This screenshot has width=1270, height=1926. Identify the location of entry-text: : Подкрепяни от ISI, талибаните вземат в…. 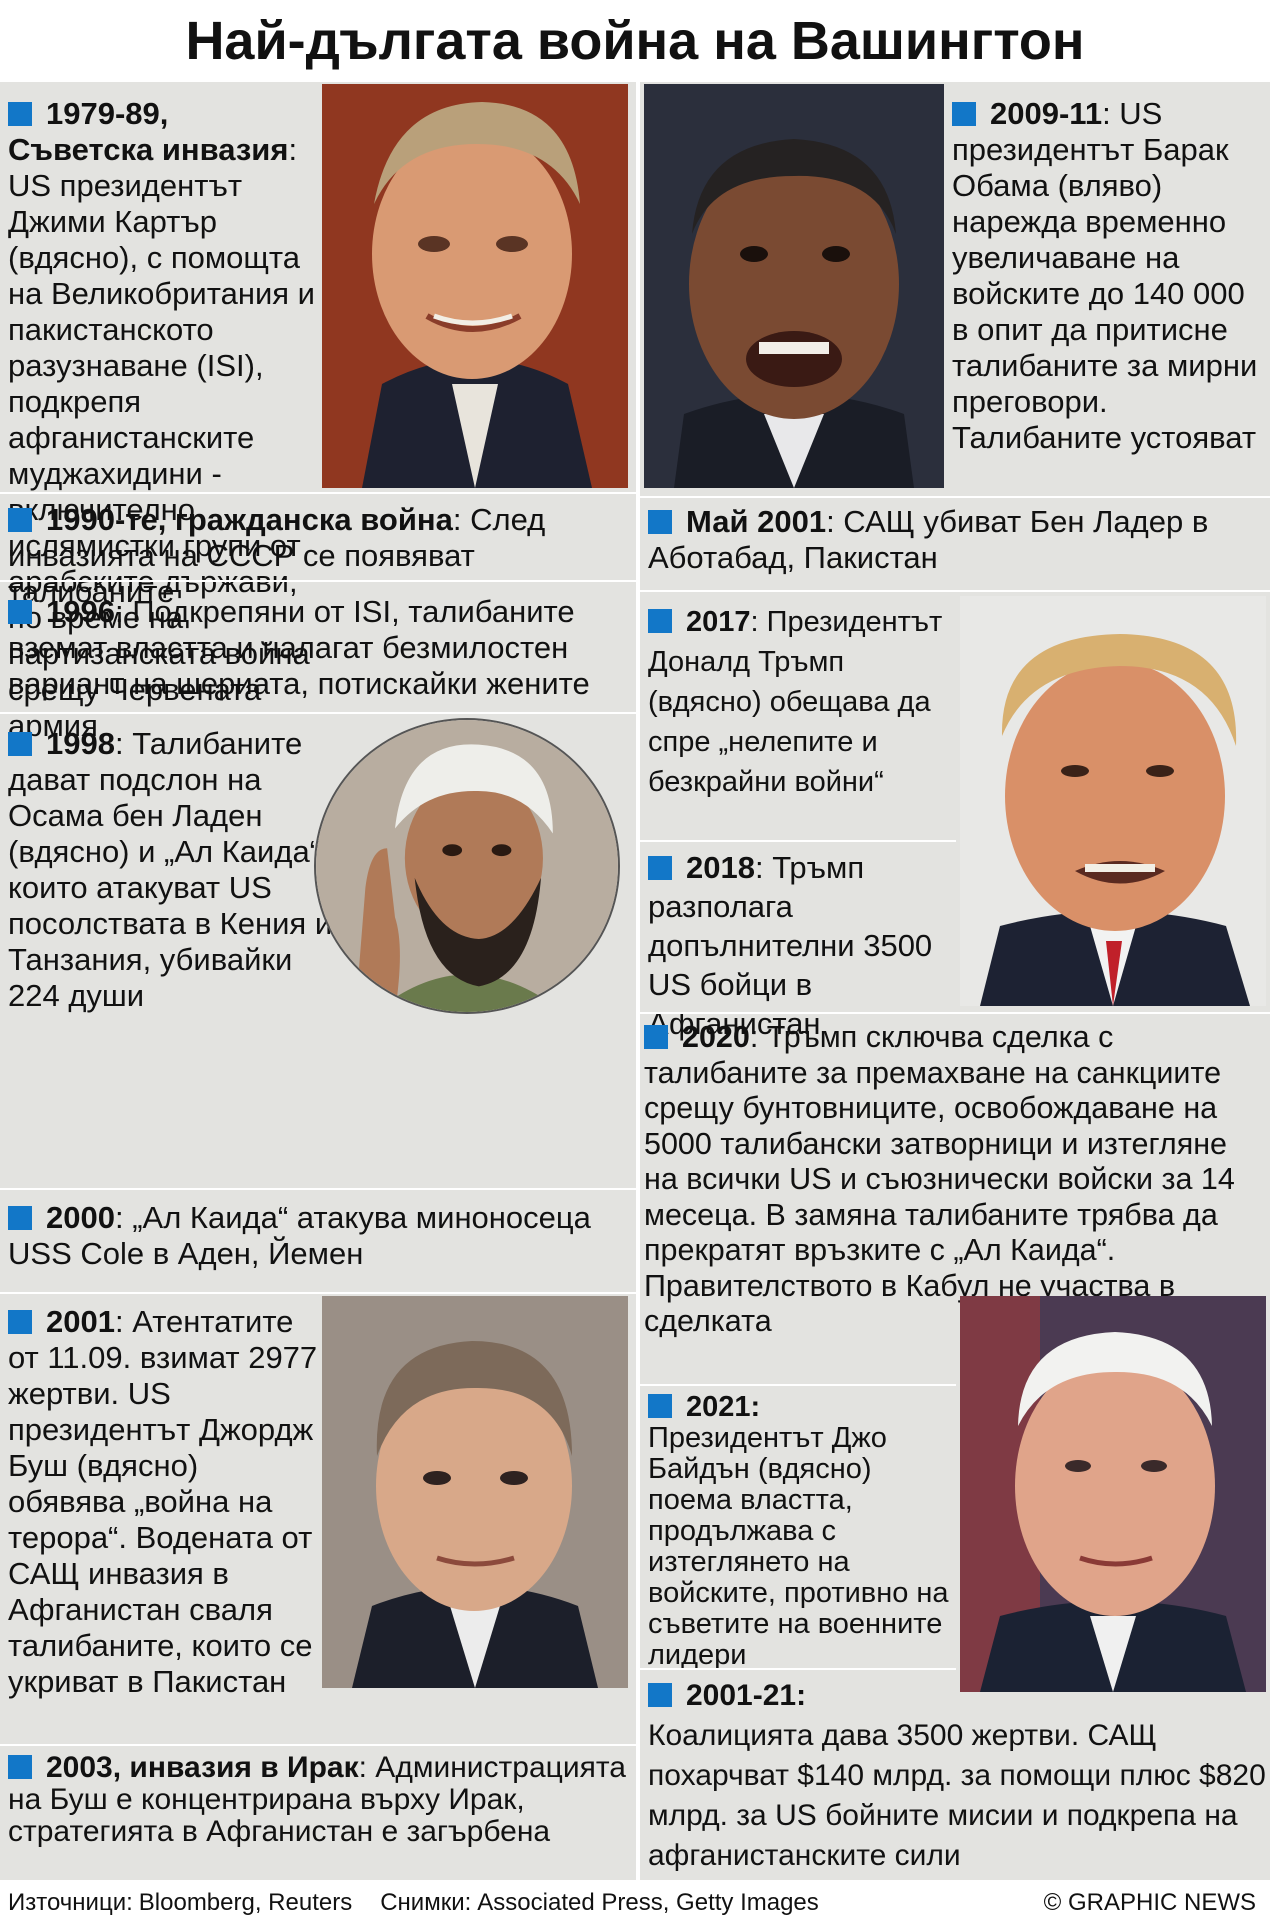
(299, 647).